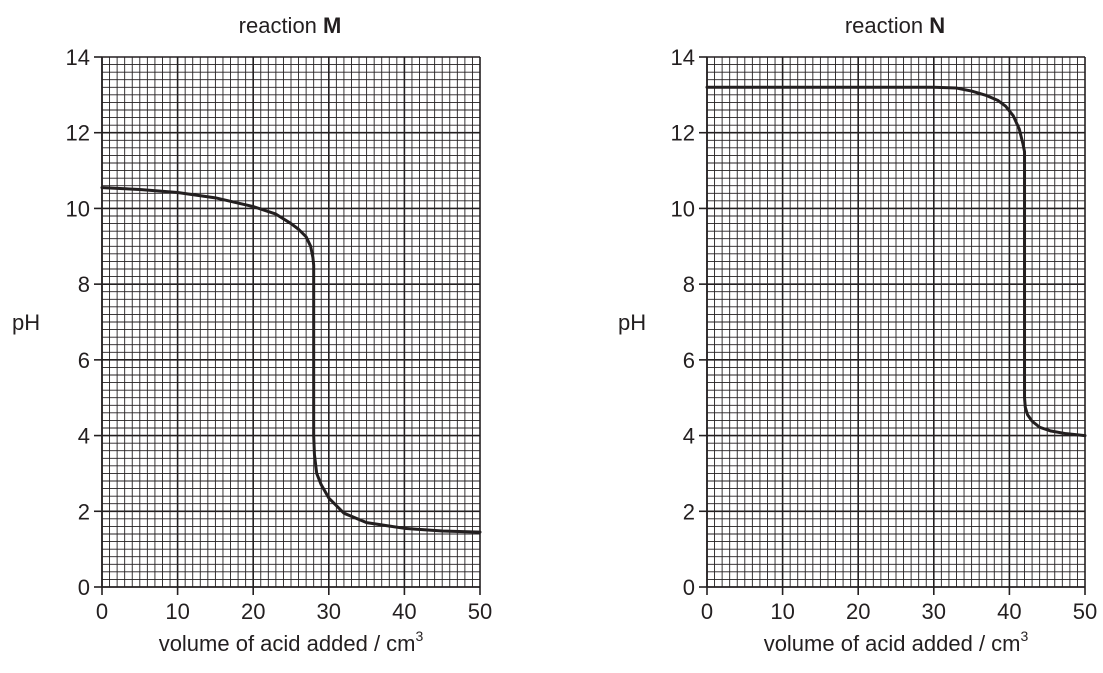 The image size is (1103, 673). What do you see at coordinates (290, 25) in the screenshot?
I see `chart-title: reaction M` at bounding box center [290, 25].